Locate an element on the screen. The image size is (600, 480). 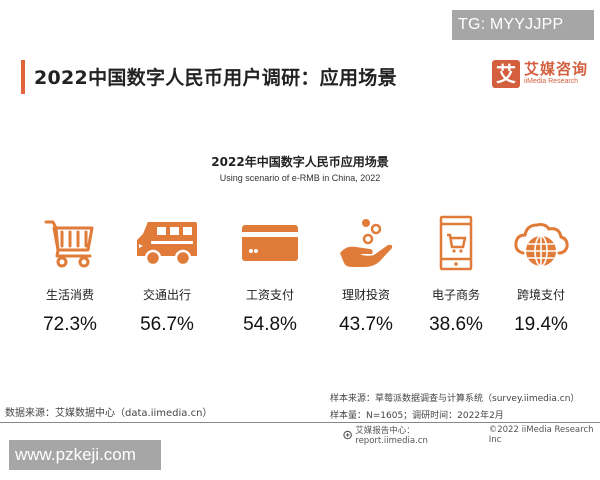
hand-coins-icon is located at coordinates (366, 243).